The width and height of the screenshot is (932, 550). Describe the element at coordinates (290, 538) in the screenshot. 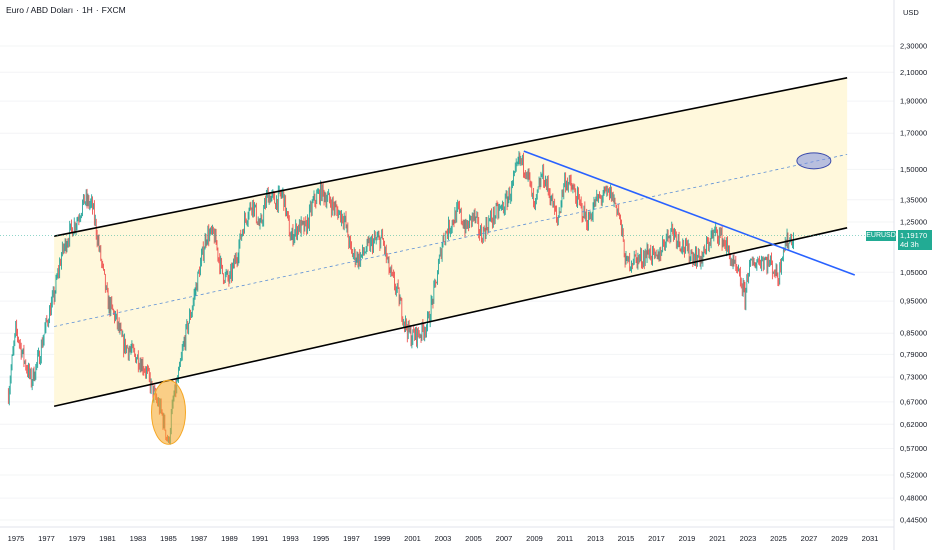

I see `x-tick-label: 1993` at that location.